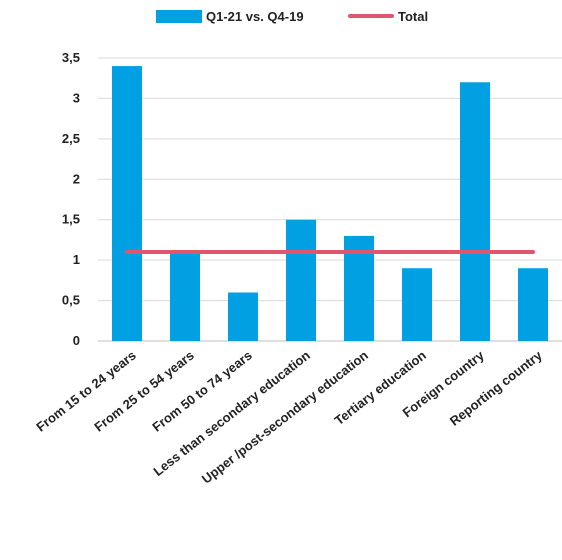  What do you see at coordinates (71, 57) in the screenshot?
I see `y-tick-label: 3,5` at bounding box center [71, 57].